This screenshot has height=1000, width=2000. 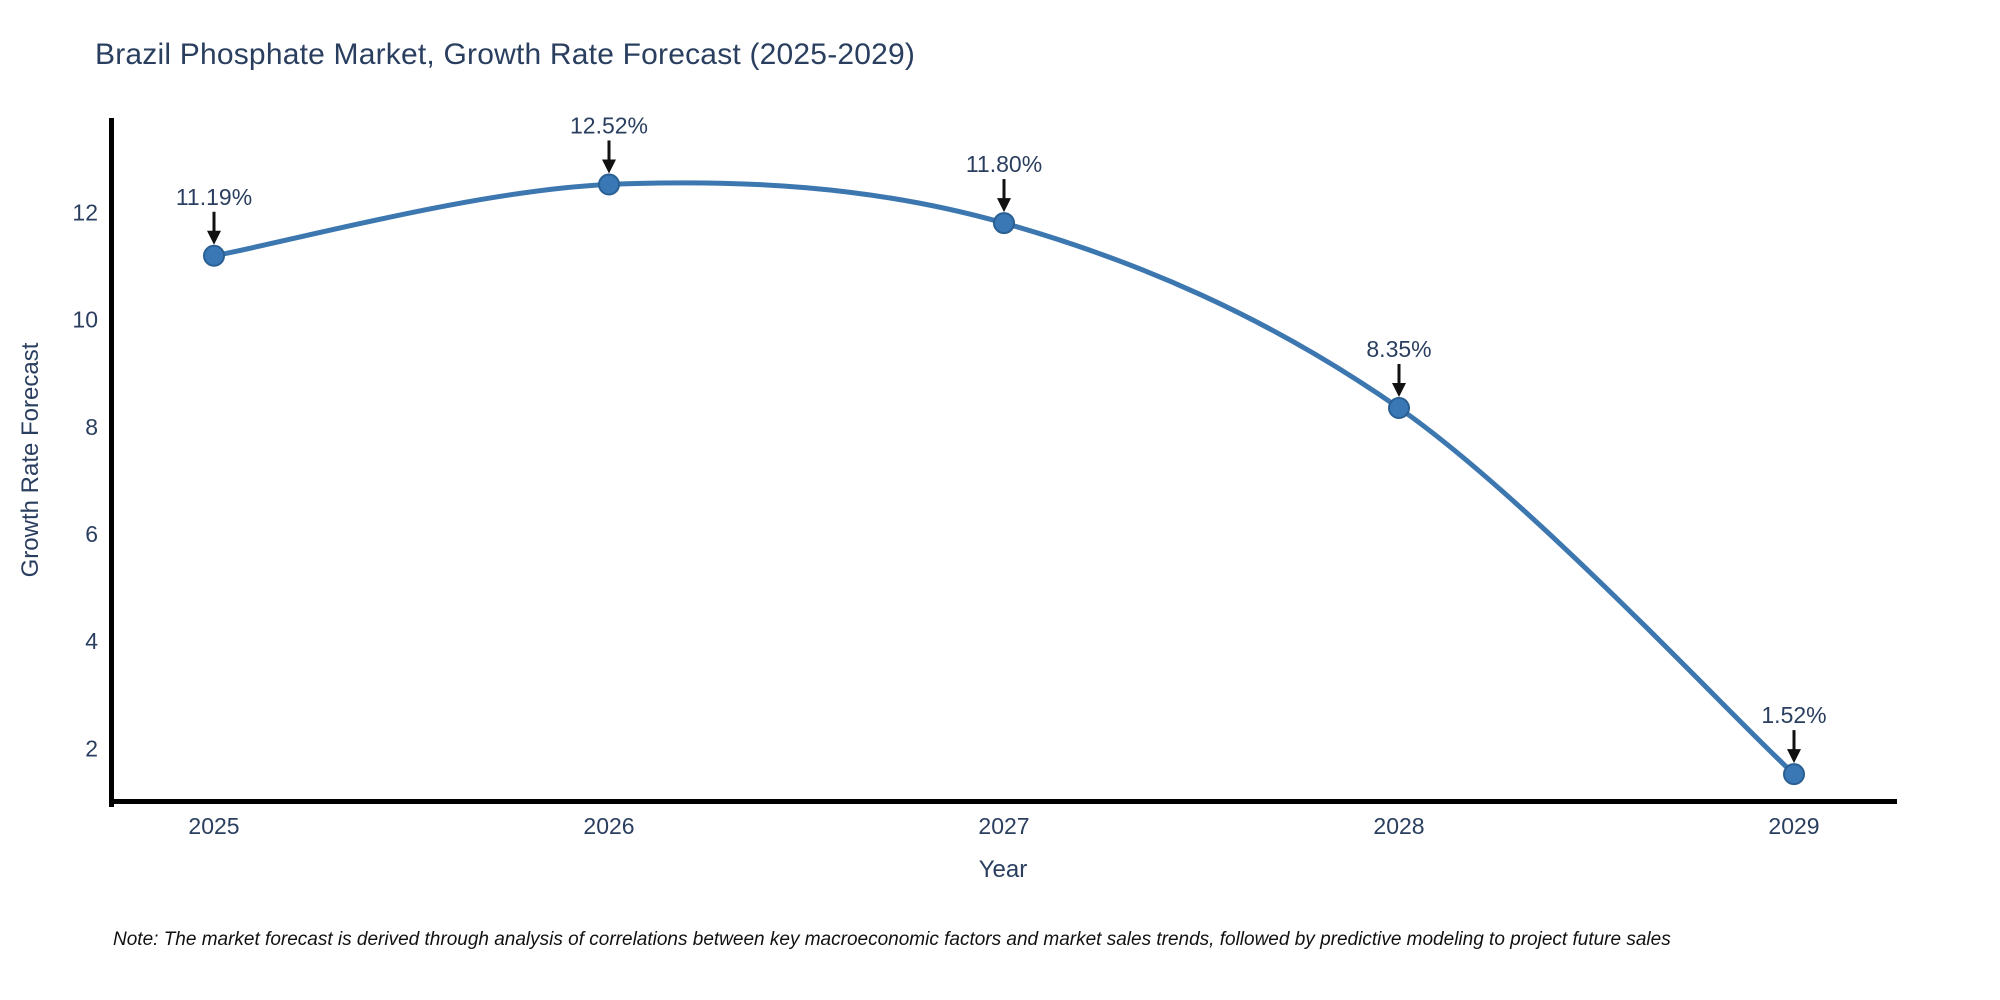 I want to click on x-axis-line, so click(x=1003, y=801).